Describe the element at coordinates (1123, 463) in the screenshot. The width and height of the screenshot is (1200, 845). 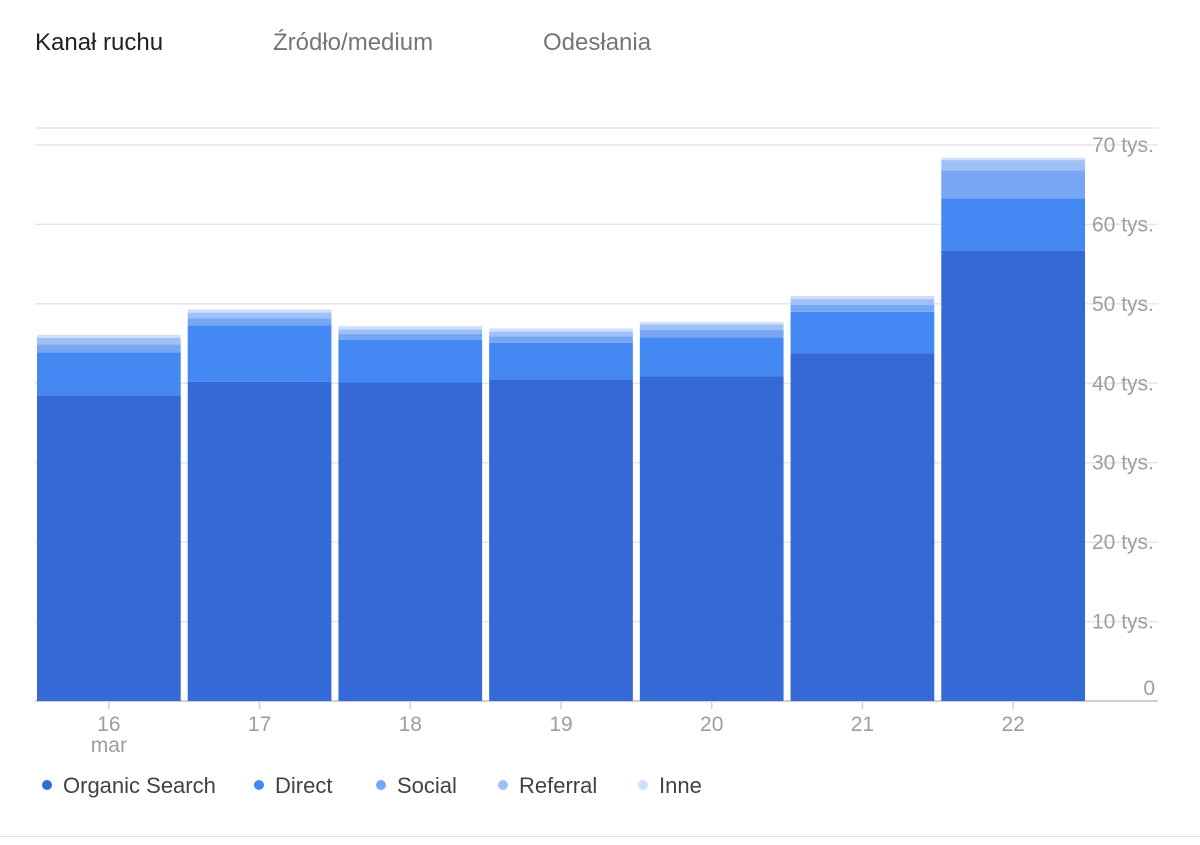
I see `y-tick-label: 30 tys.` at that location.